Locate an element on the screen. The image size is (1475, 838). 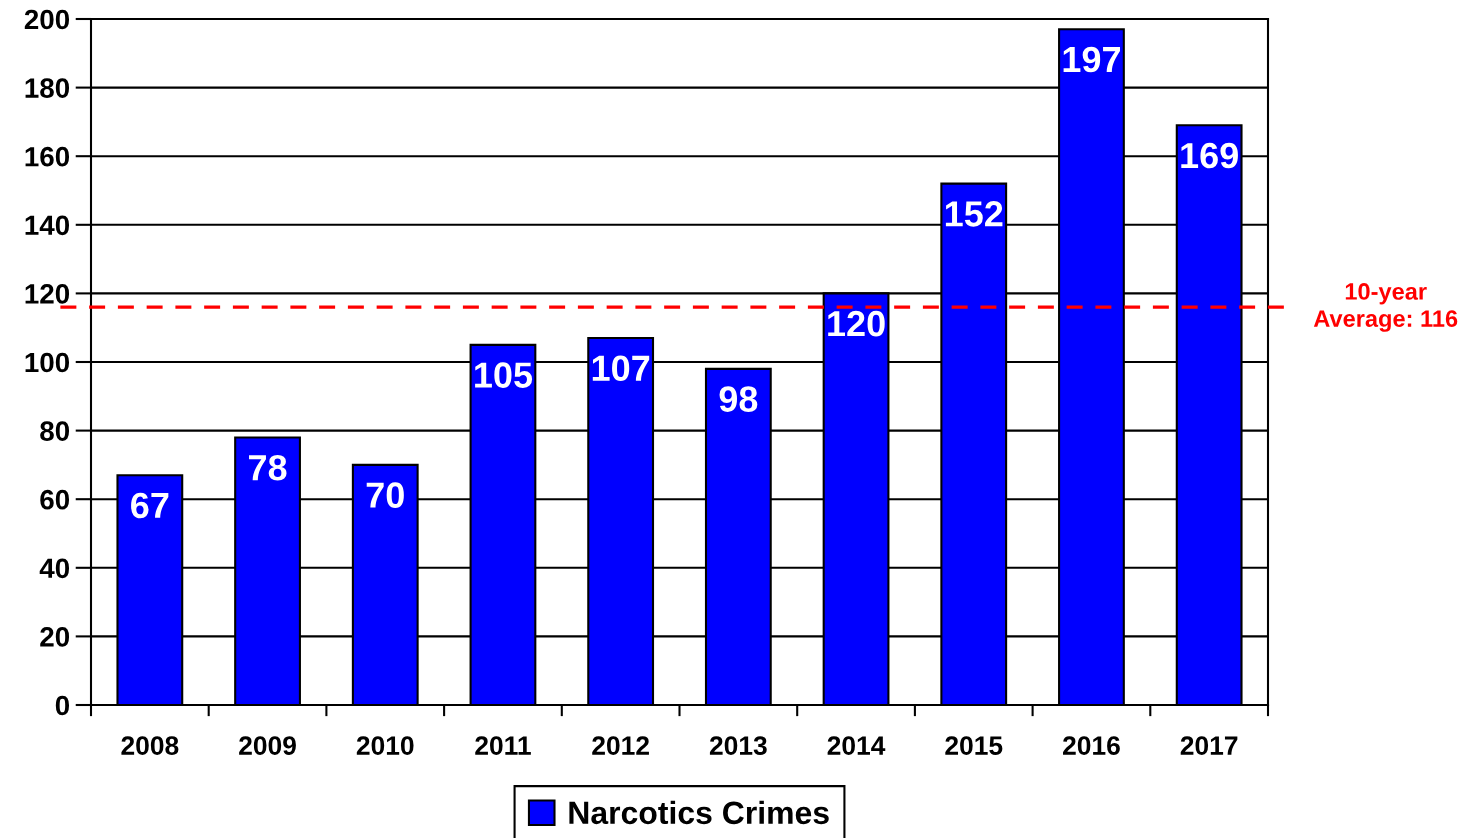
data-label: 70 is located at coordinates (385, 495).